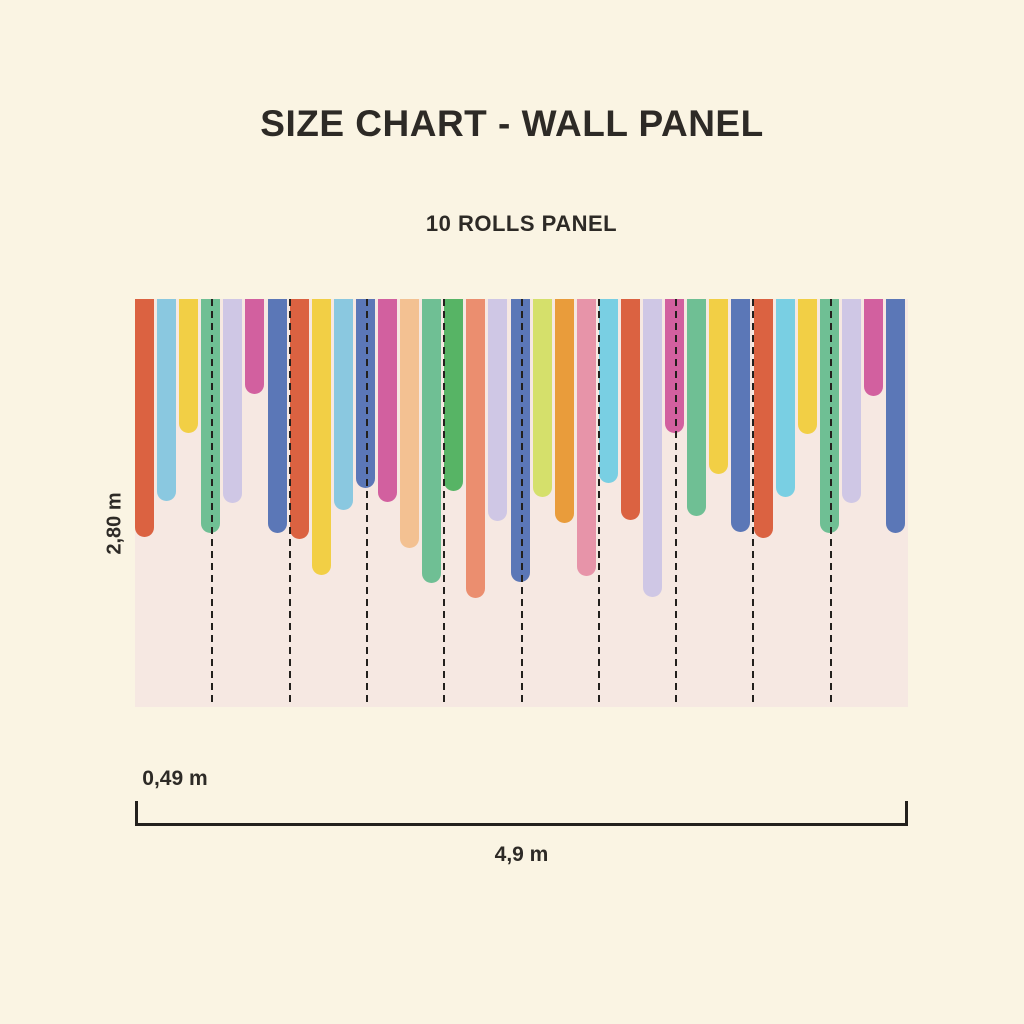  I want to click on rolls-count-subtitle: 10 ROLLS PANEL, so click(521, 223).